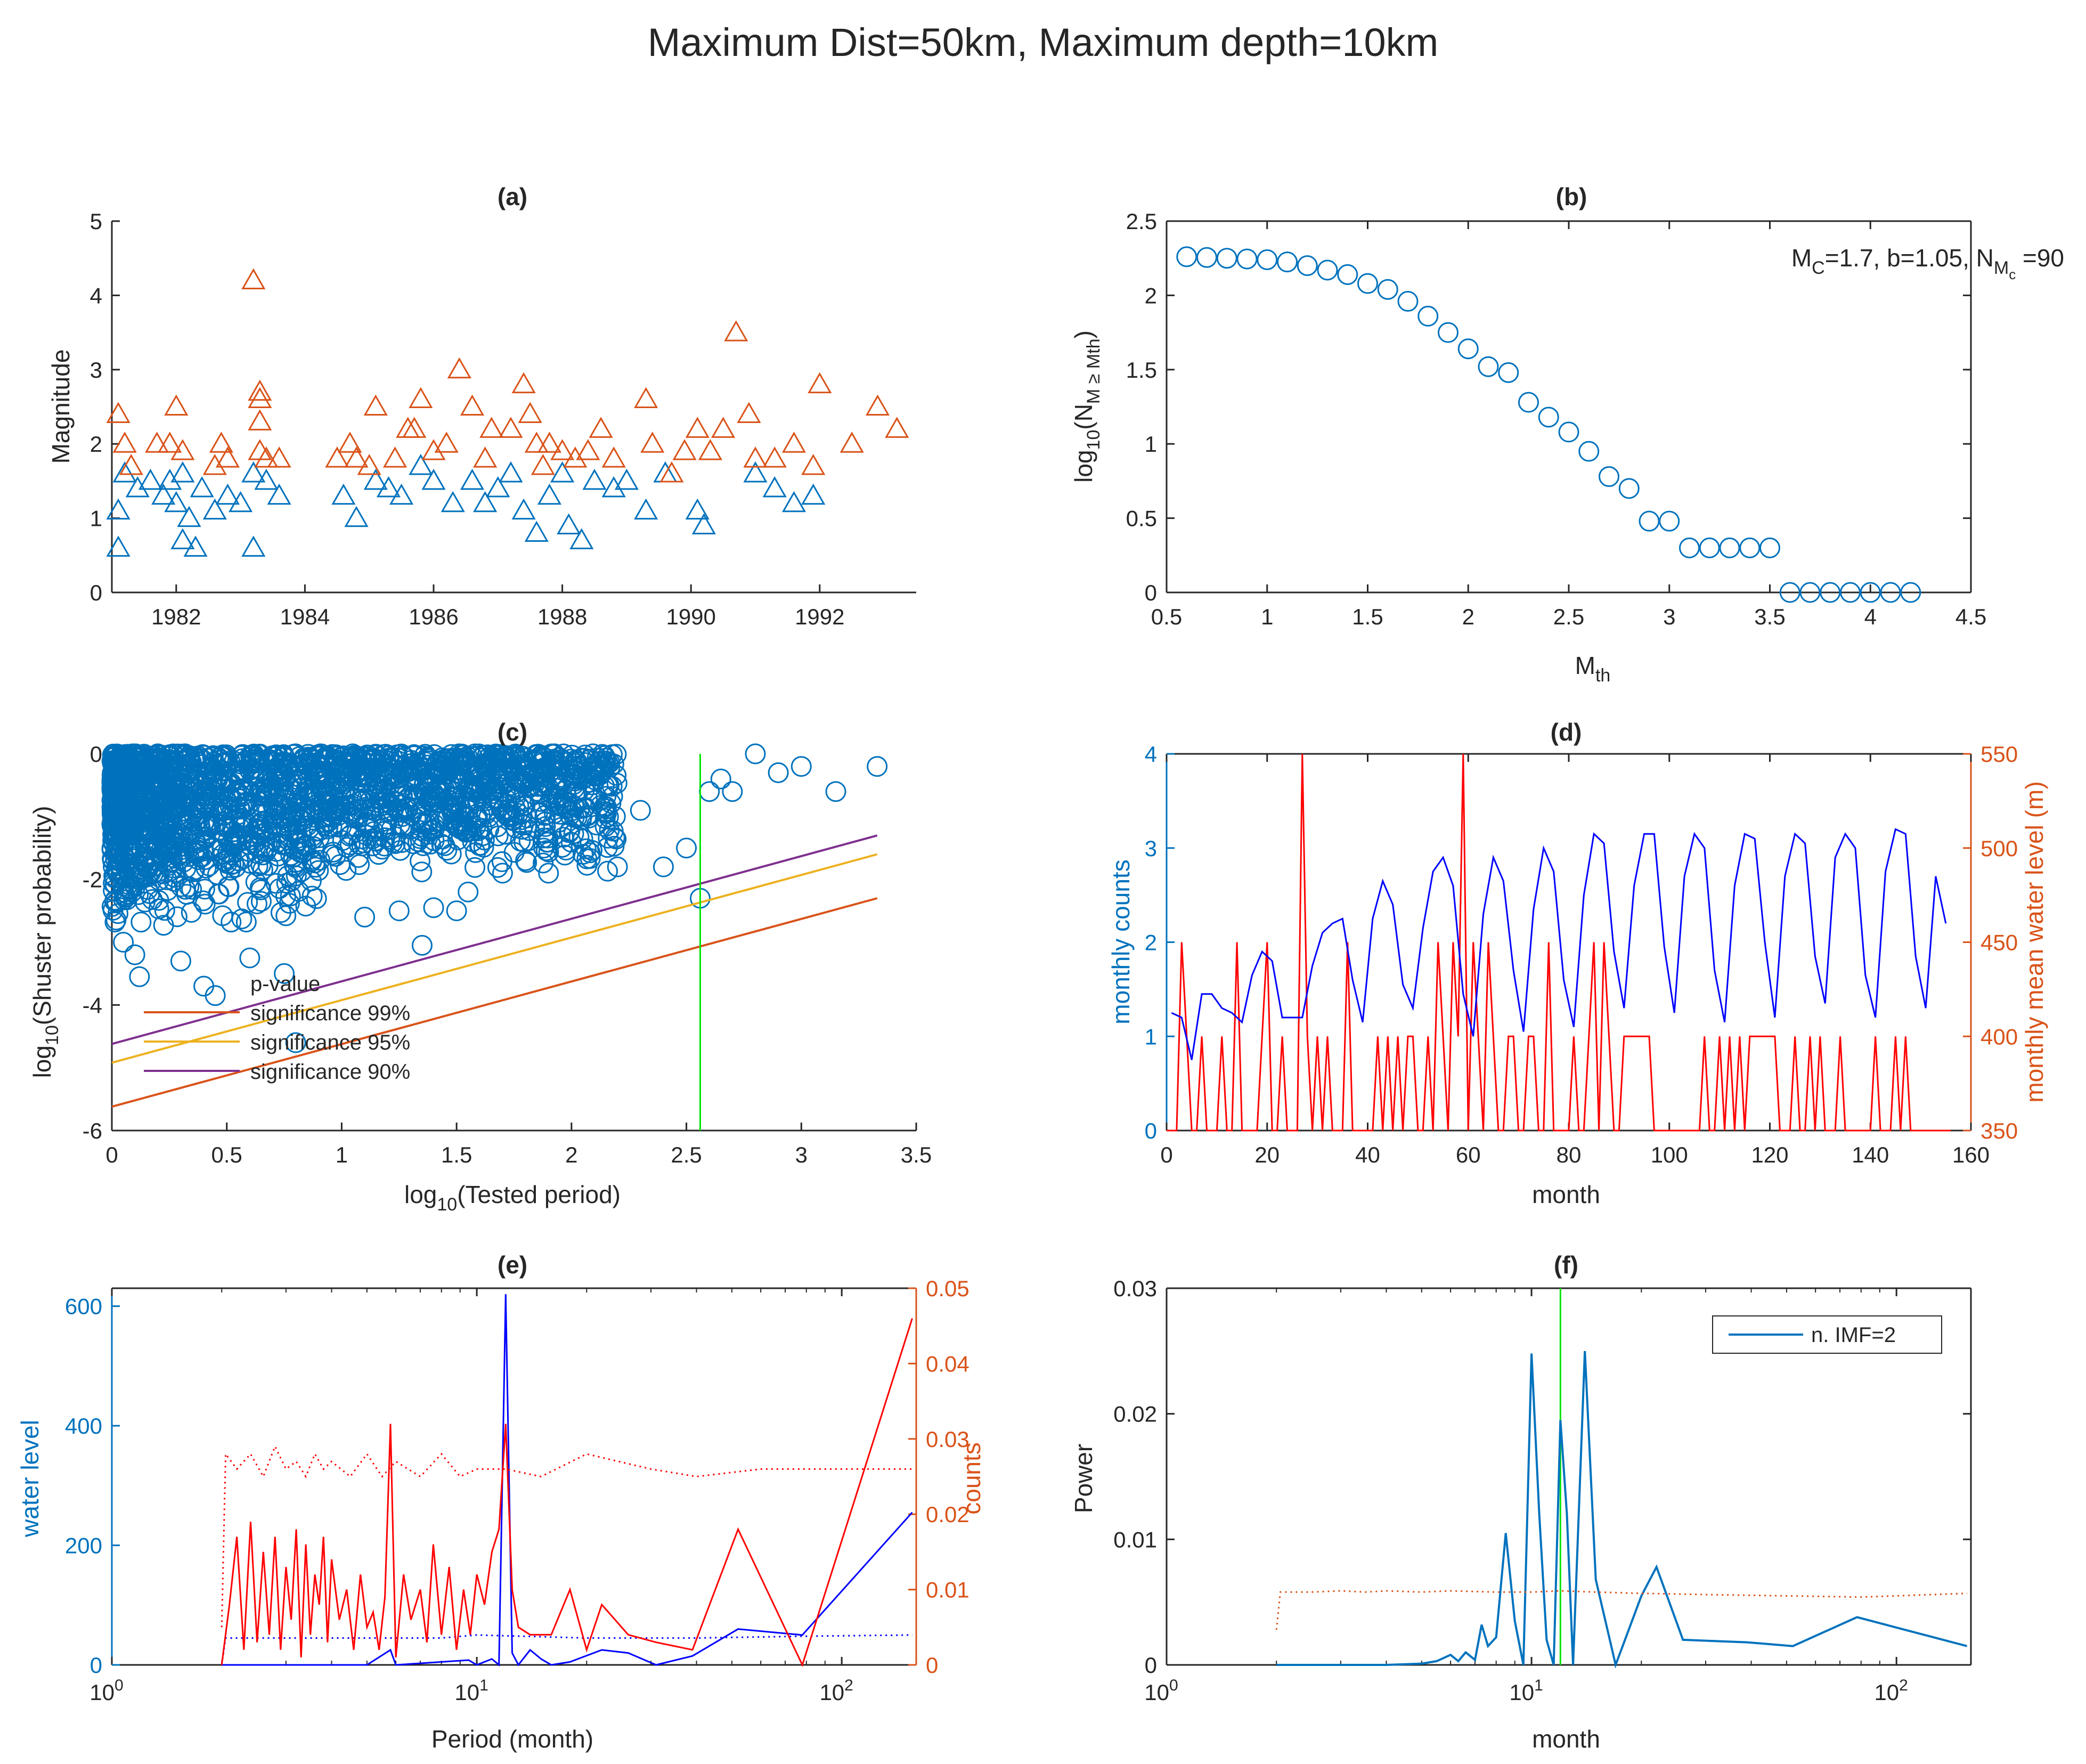 This screenshot has width=2086, height=1764. What do you see at coordinates (1566, 1739) in the screenshot?
I see `panel-f-xlabel: month` at bounding box center [1566, 1739].